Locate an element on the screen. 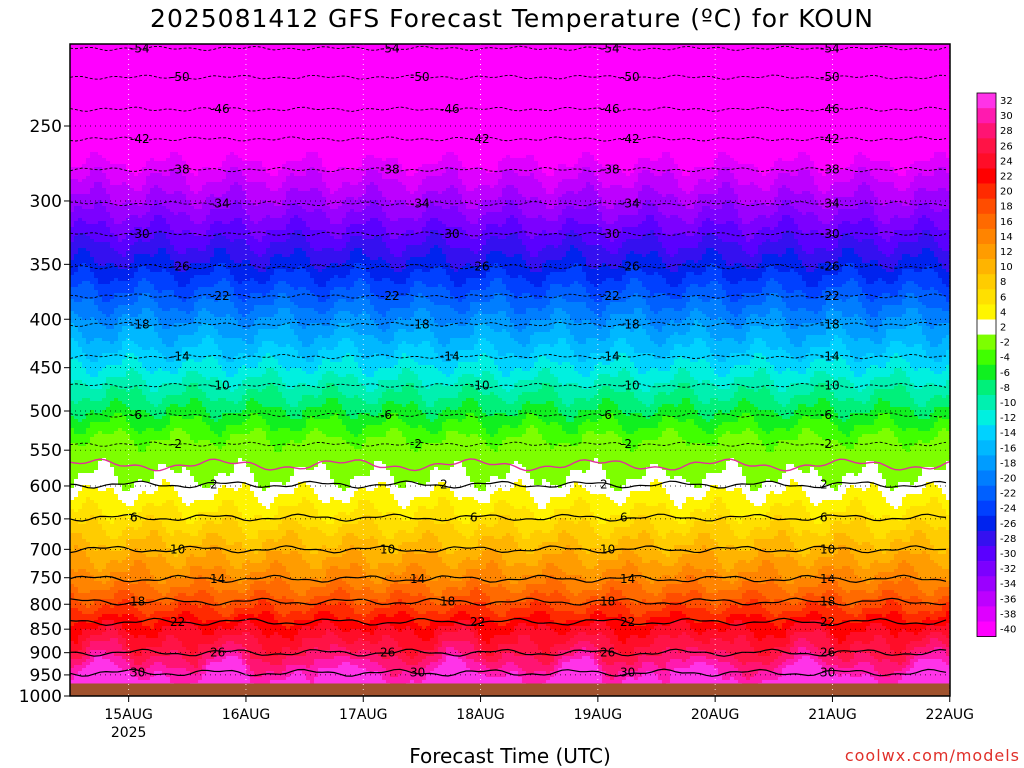 This screenshot has width=1024, height=768. colorbar-label: -10 is located at coordinates (1008, 403).